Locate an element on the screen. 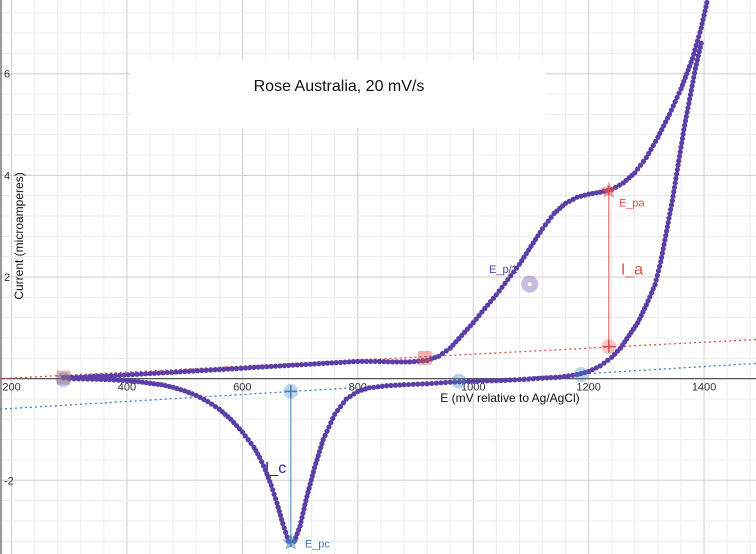  y-tick-label: 2 is located at coordinates (7, 278).